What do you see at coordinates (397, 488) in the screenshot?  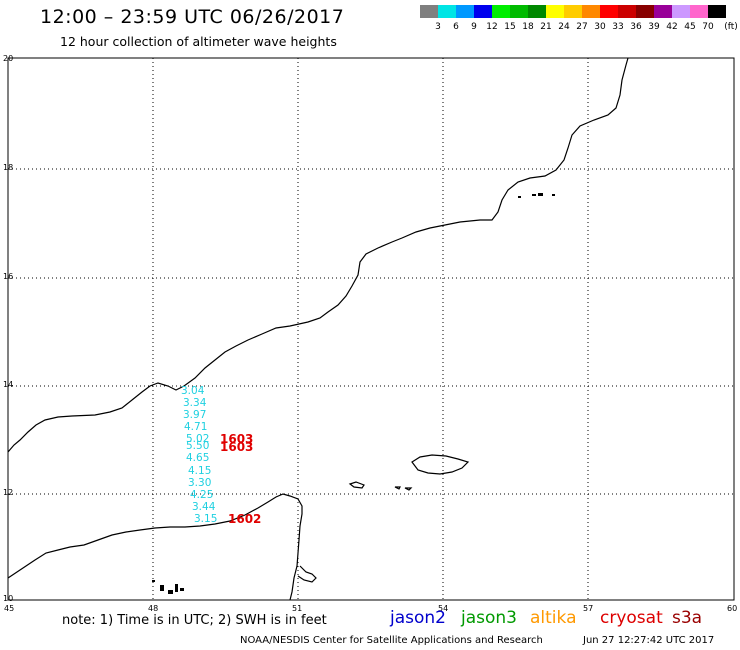 I see `islet-b` at bounding box center [397, 488].